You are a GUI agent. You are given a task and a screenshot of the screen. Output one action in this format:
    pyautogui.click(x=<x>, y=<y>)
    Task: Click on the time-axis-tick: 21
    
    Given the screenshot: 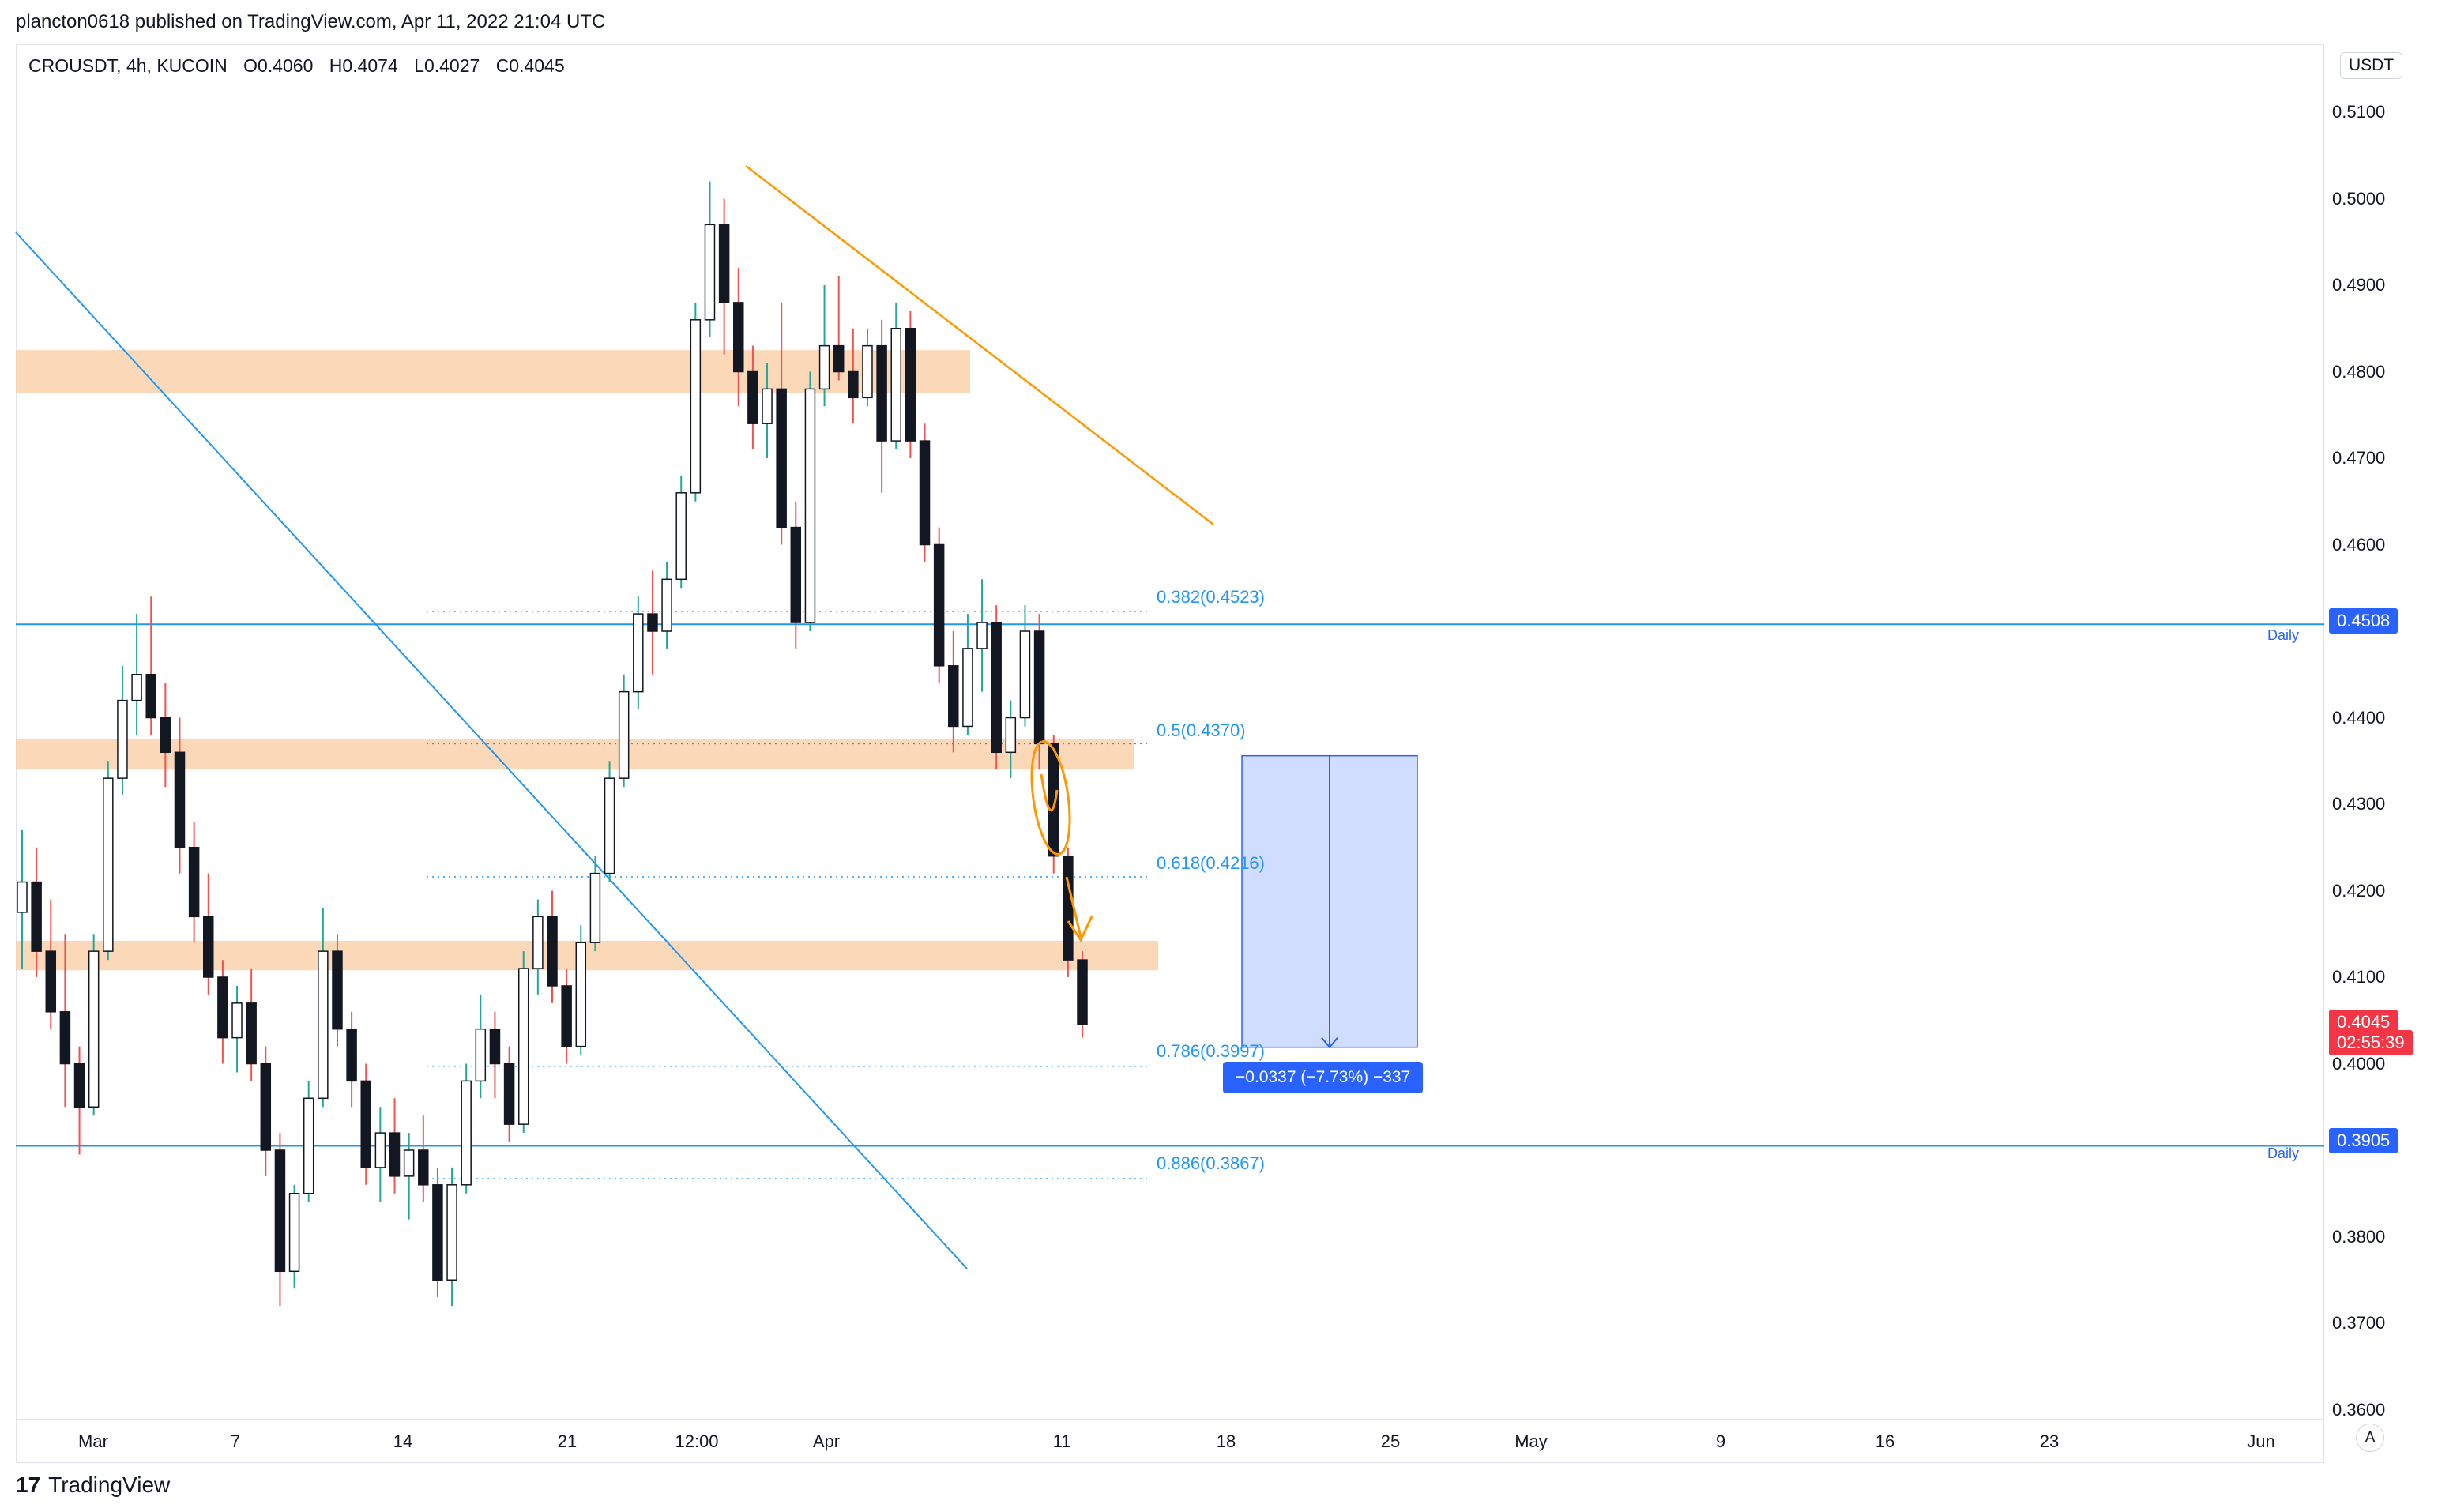 What is the action you would take?
    pyautogui.click(x=568, y=1441)
    